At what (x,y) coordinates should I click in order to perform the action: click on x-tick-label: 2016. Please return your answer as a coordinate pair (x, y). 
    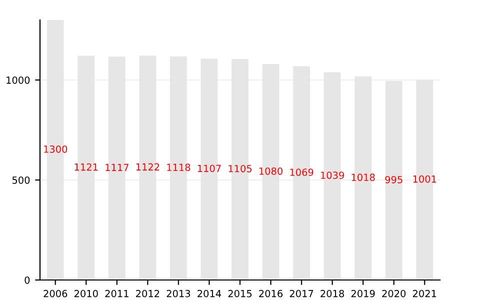
    Looking at the image, I should click on (271, 294).